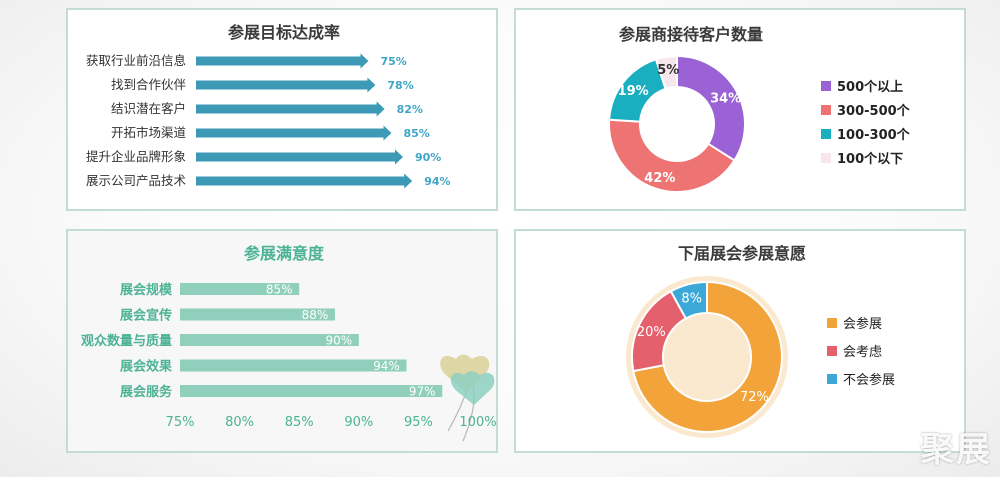 Image resolution: width=1000 pixels, height=477 pixels. What do you see at coordinates (239, 422) in the screenshot?
I see `x-tick-label: 80%` at bounding box center [239, 422].